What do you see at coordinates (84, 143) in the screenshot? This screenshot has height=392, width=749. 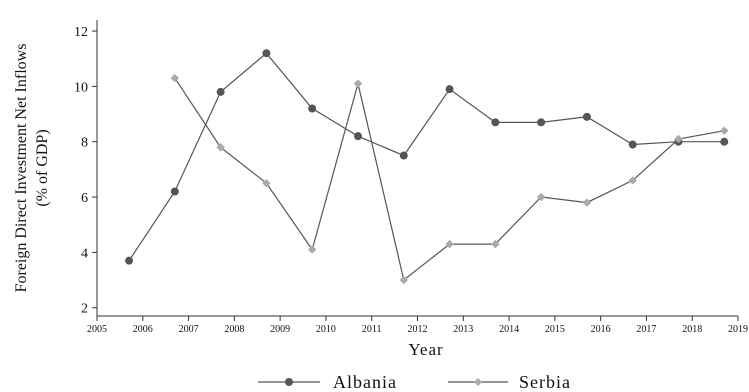 I see `y-tick-label: 8` at bounding box center [84, 143].